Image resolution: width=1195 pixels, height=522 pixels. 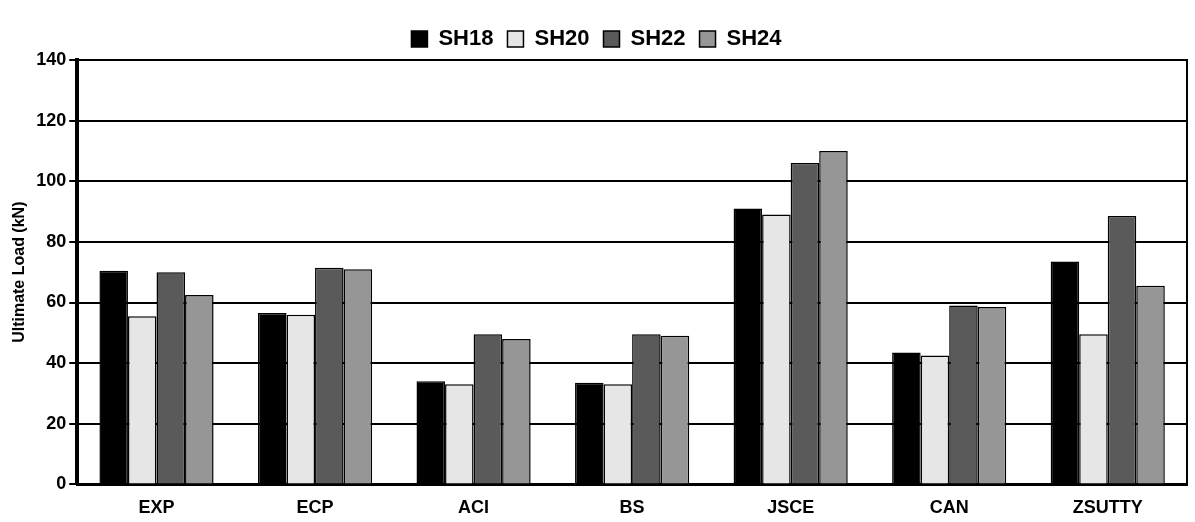 What do you see at coordinates (56, 240) in the screenshot?
I see `y-tick-label: 80` at bounding box center [56, 240].